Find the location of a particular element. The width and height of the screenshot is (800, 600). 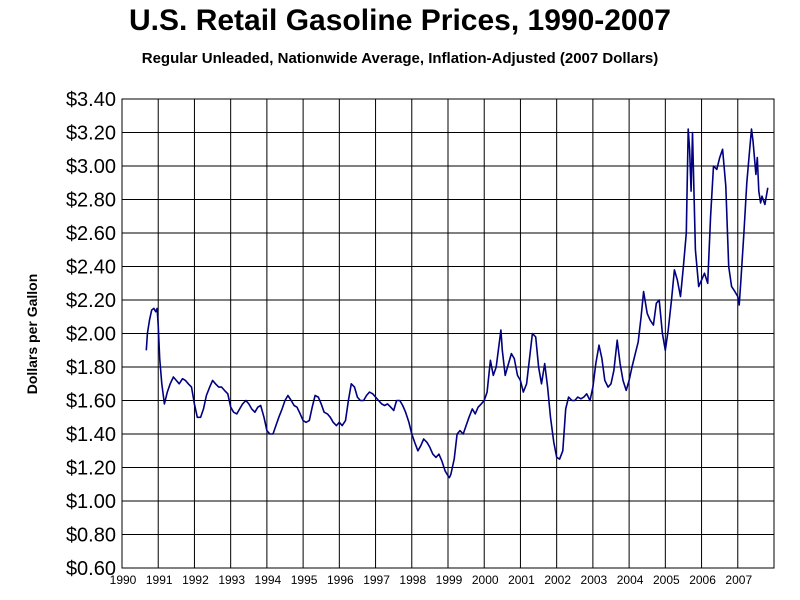

y-tick-label: $3.40 is located at coordinates (91, 100).